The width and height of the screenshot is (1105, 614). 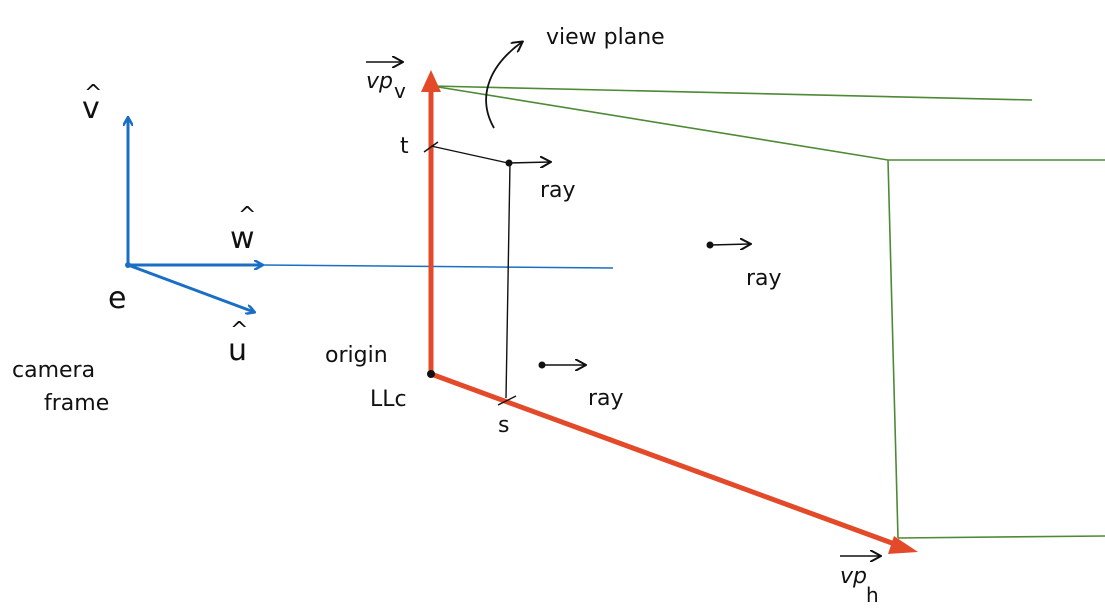 What do you see at coordinates (665, 460) in the screenshot?
I see `vp-h-vector` at bounding box center [665, 460].